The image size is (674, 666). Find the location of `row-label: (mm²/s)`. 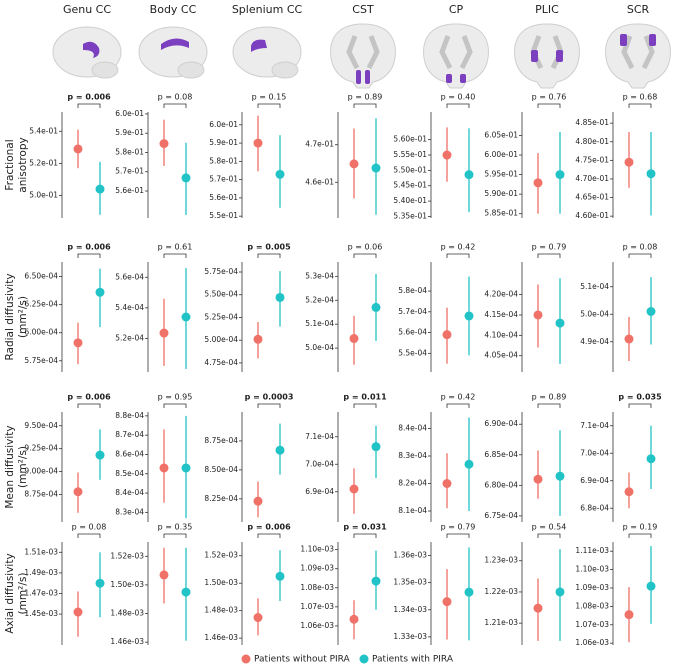

row-label: (mm²/s) is located at coordinates (23, 317).